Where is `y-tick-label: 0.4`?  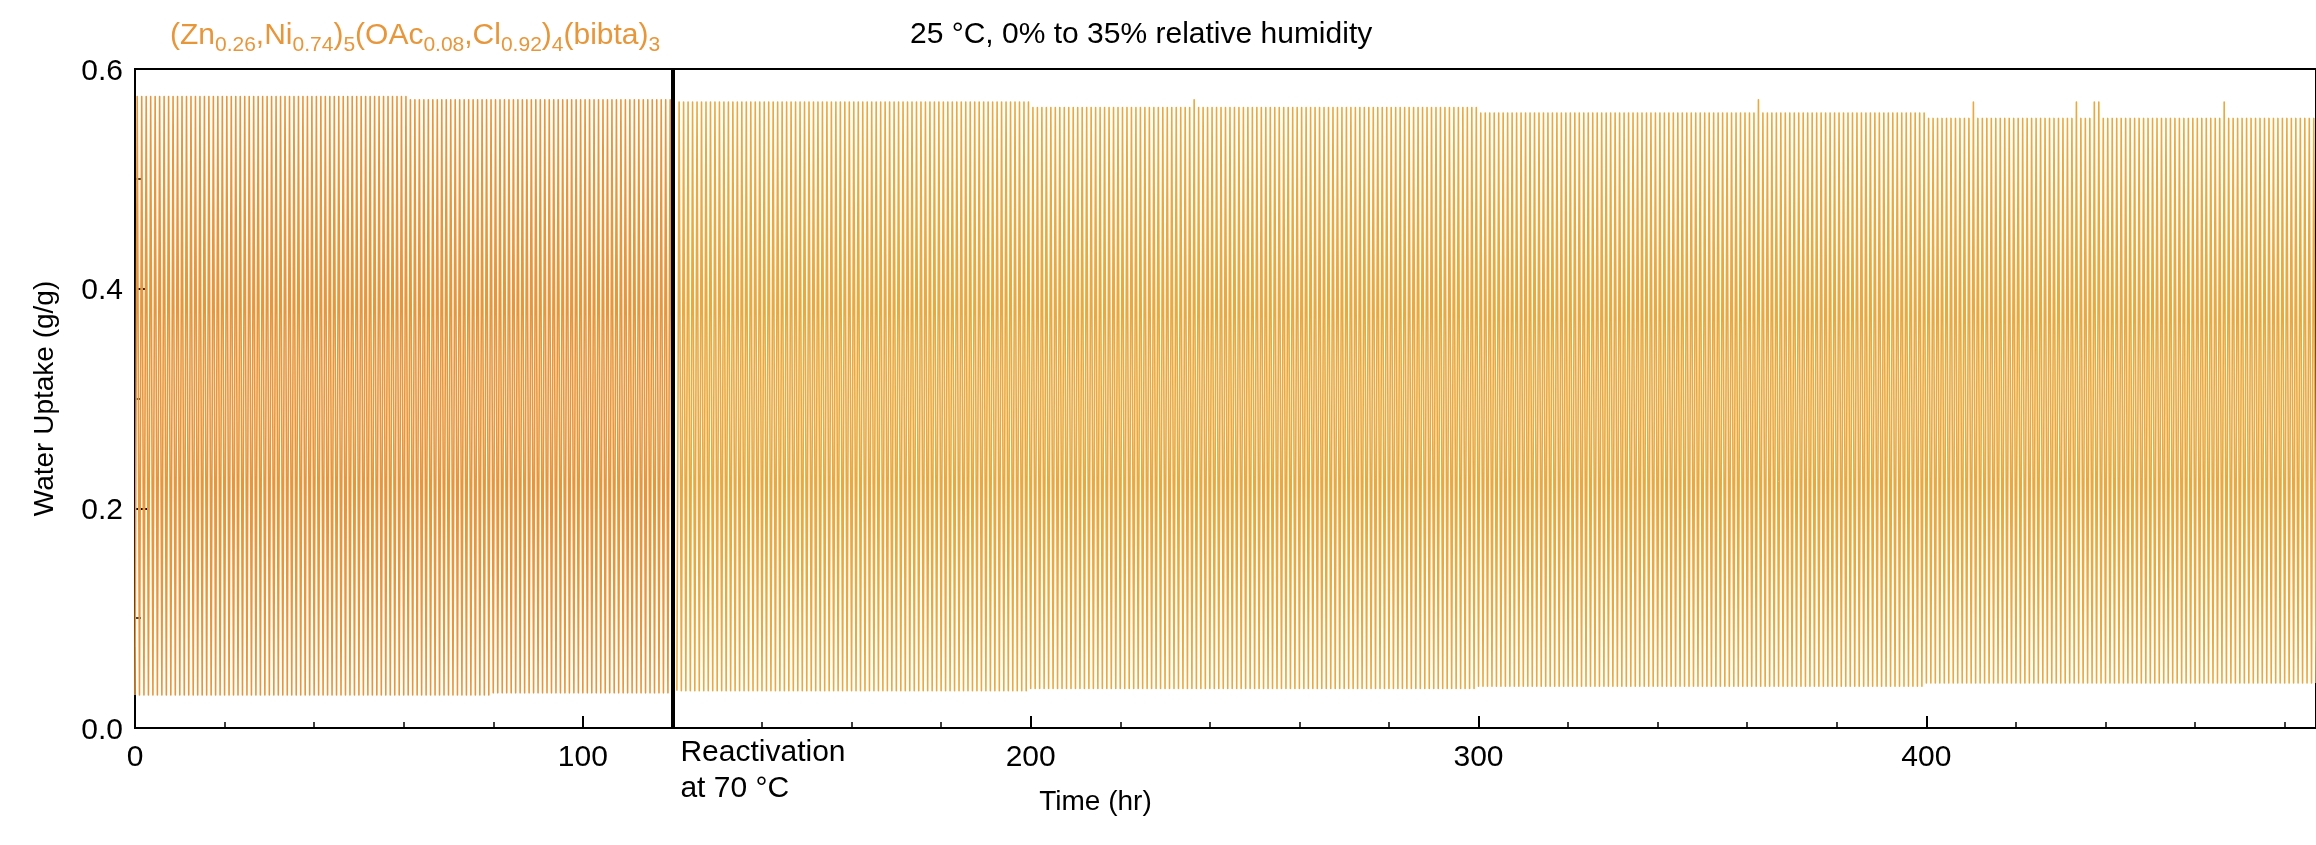 y-tick-label: 0.4 is located at coordinates (102, 289).